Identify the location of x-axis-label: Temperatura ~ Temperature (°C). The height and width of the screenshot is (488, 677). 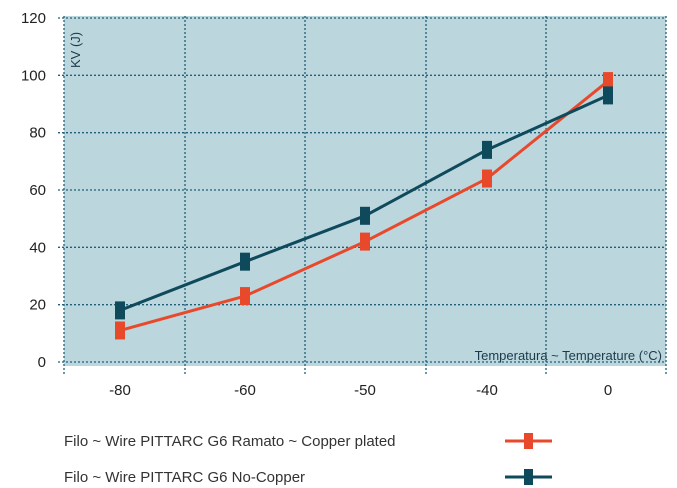
(568, 355).